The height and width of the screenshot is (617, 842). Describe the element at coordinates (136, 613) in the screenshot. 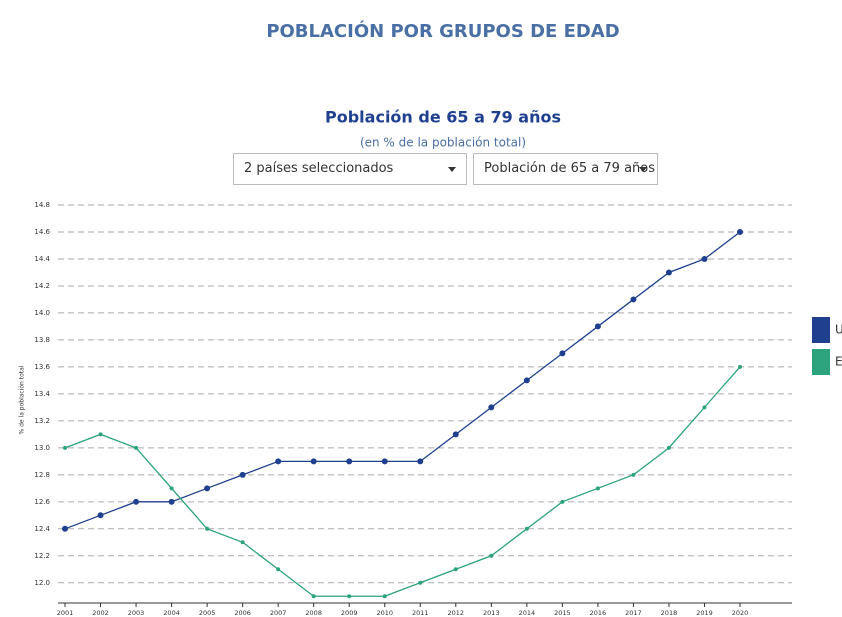

I see `x-tick-label: 2003` at that location.